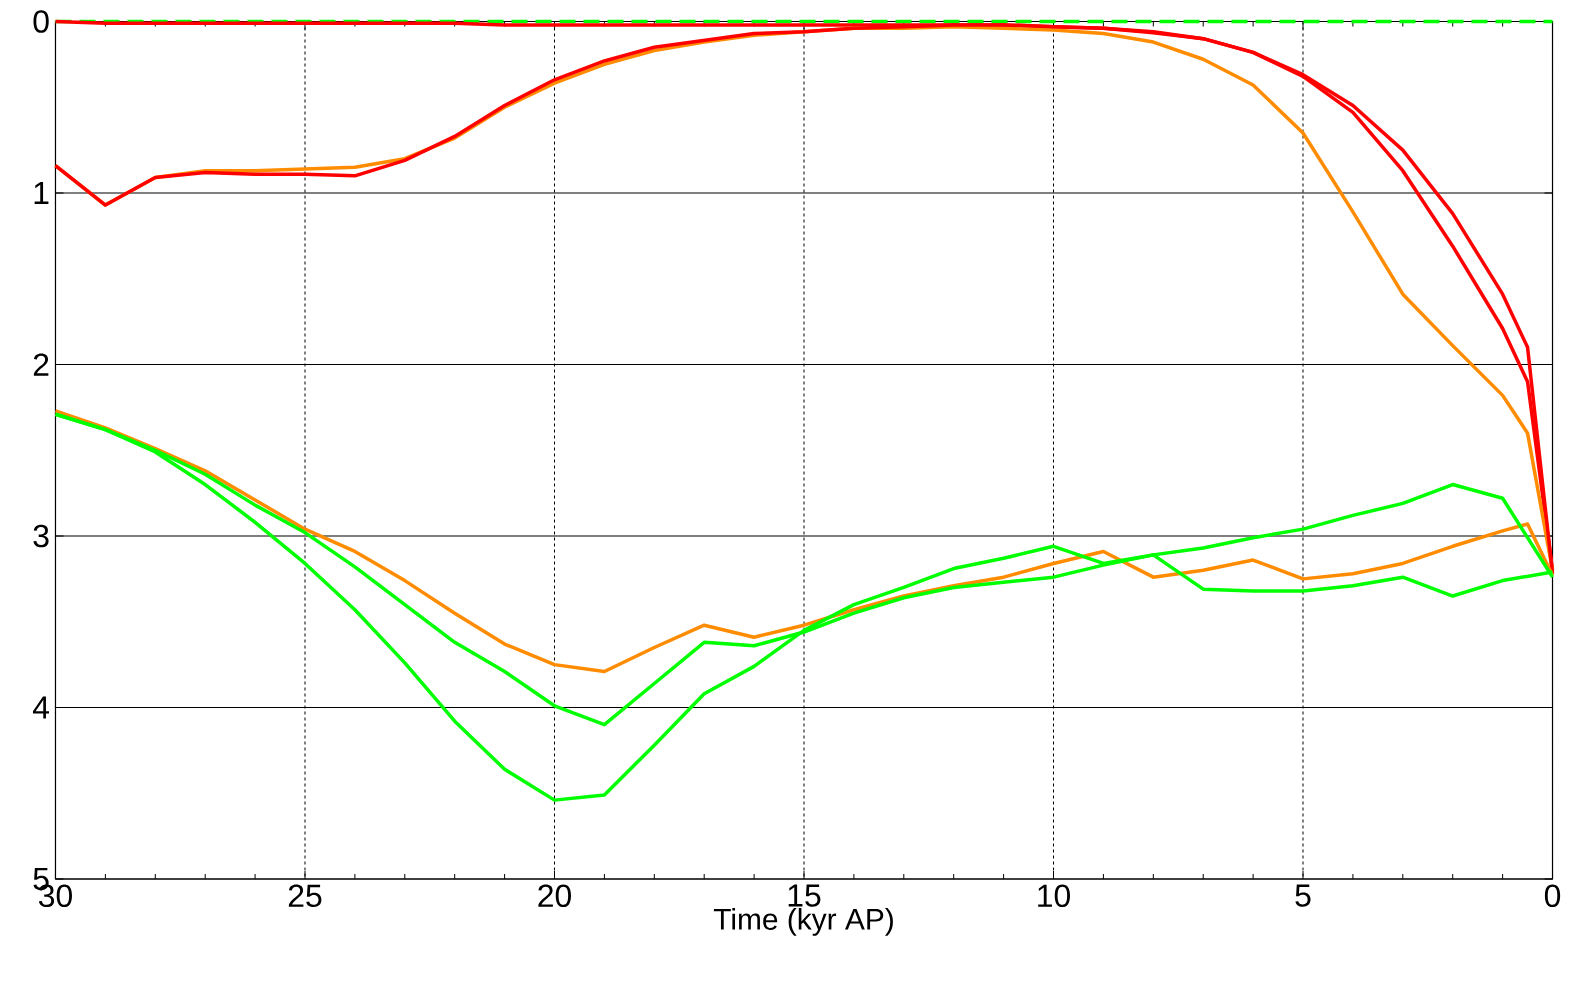 This screenshot has height=986, width=1583. Describe the element at coordinates (41, 364) in the screenshot. I see `y-tick-label: 2` at that location.